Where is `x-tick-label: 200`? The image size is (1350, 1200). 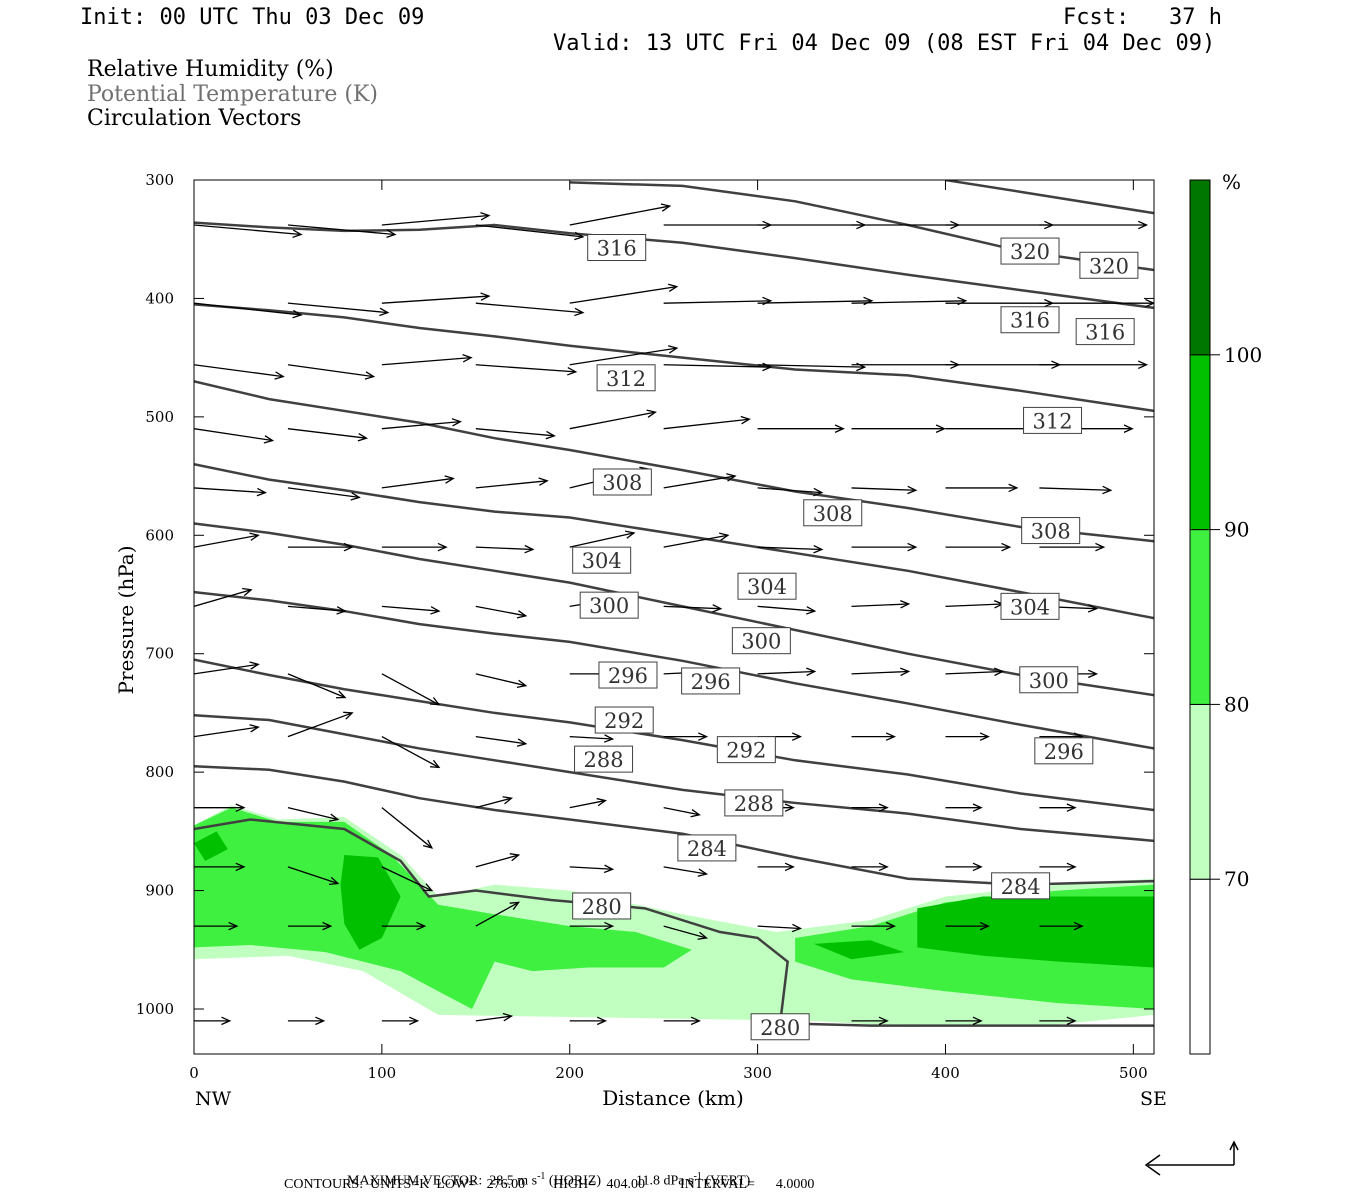 x-tick-label: 200 is located at coordinates (569, 1073).